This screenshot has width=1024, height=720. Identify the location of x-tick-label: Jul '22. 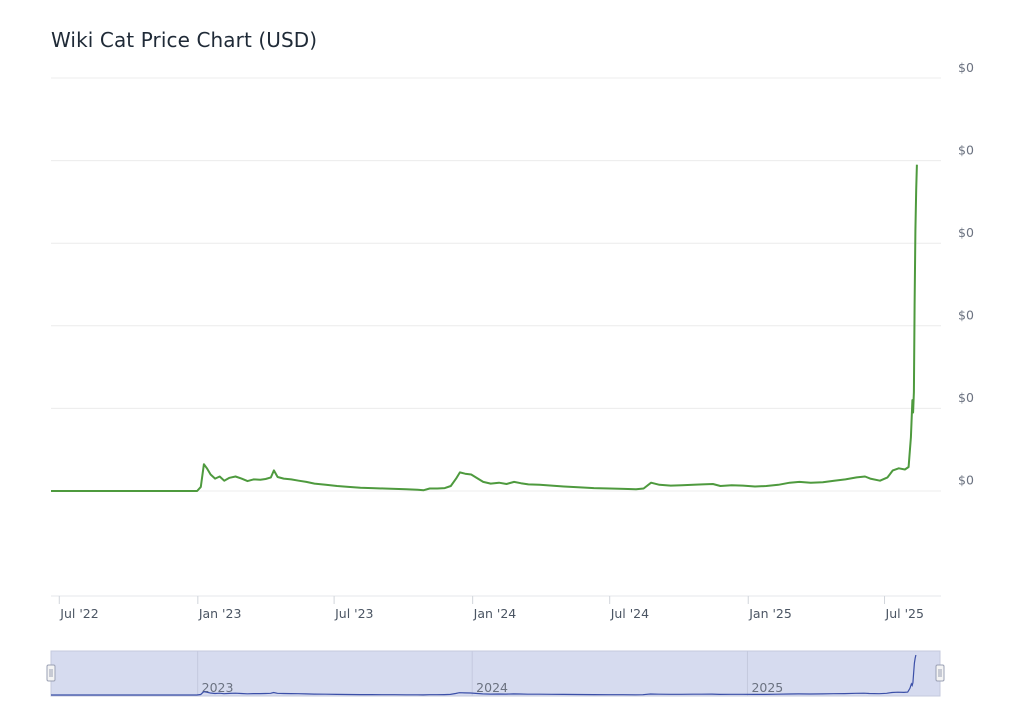
(78, 613).